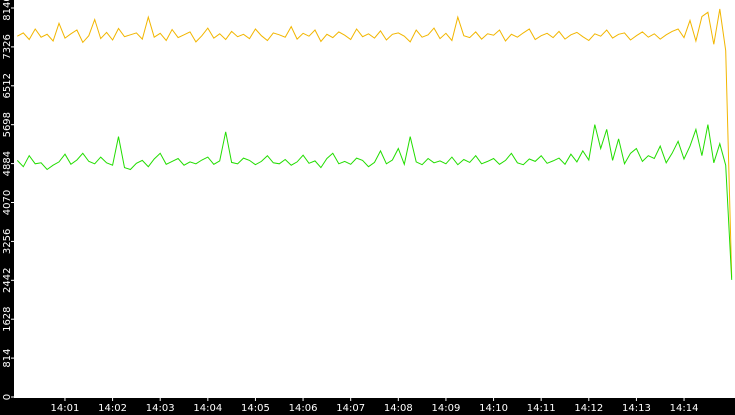 Image resolution: width=735 pixels, height=415 pixels. What do you see at coordinates (7, 318) in the screenshot?
I see `y-tick-label: 1628` at bounding box center [7, 318].